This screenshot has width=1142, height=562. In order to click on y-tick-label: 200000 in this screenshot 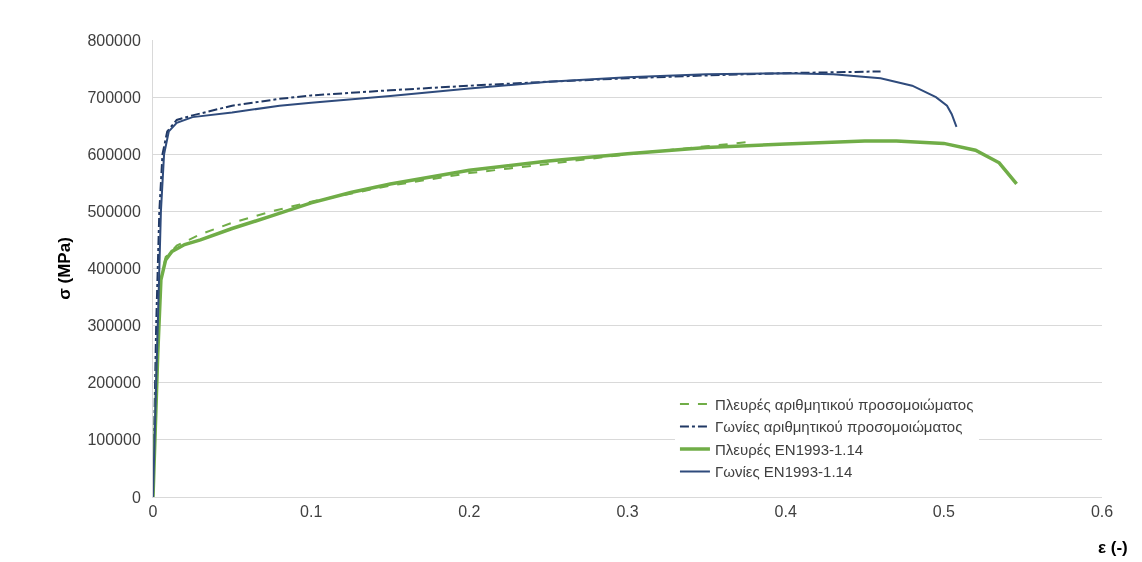, I will do `click(114, 383)`.